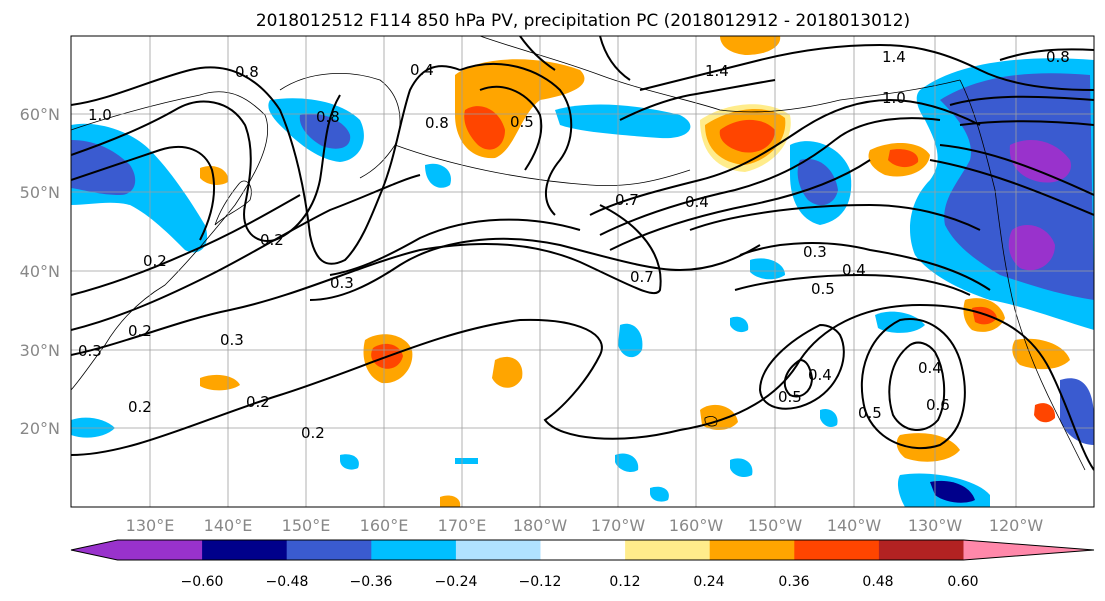  I want to click on lon-label: 180°W, so click(540, 525).